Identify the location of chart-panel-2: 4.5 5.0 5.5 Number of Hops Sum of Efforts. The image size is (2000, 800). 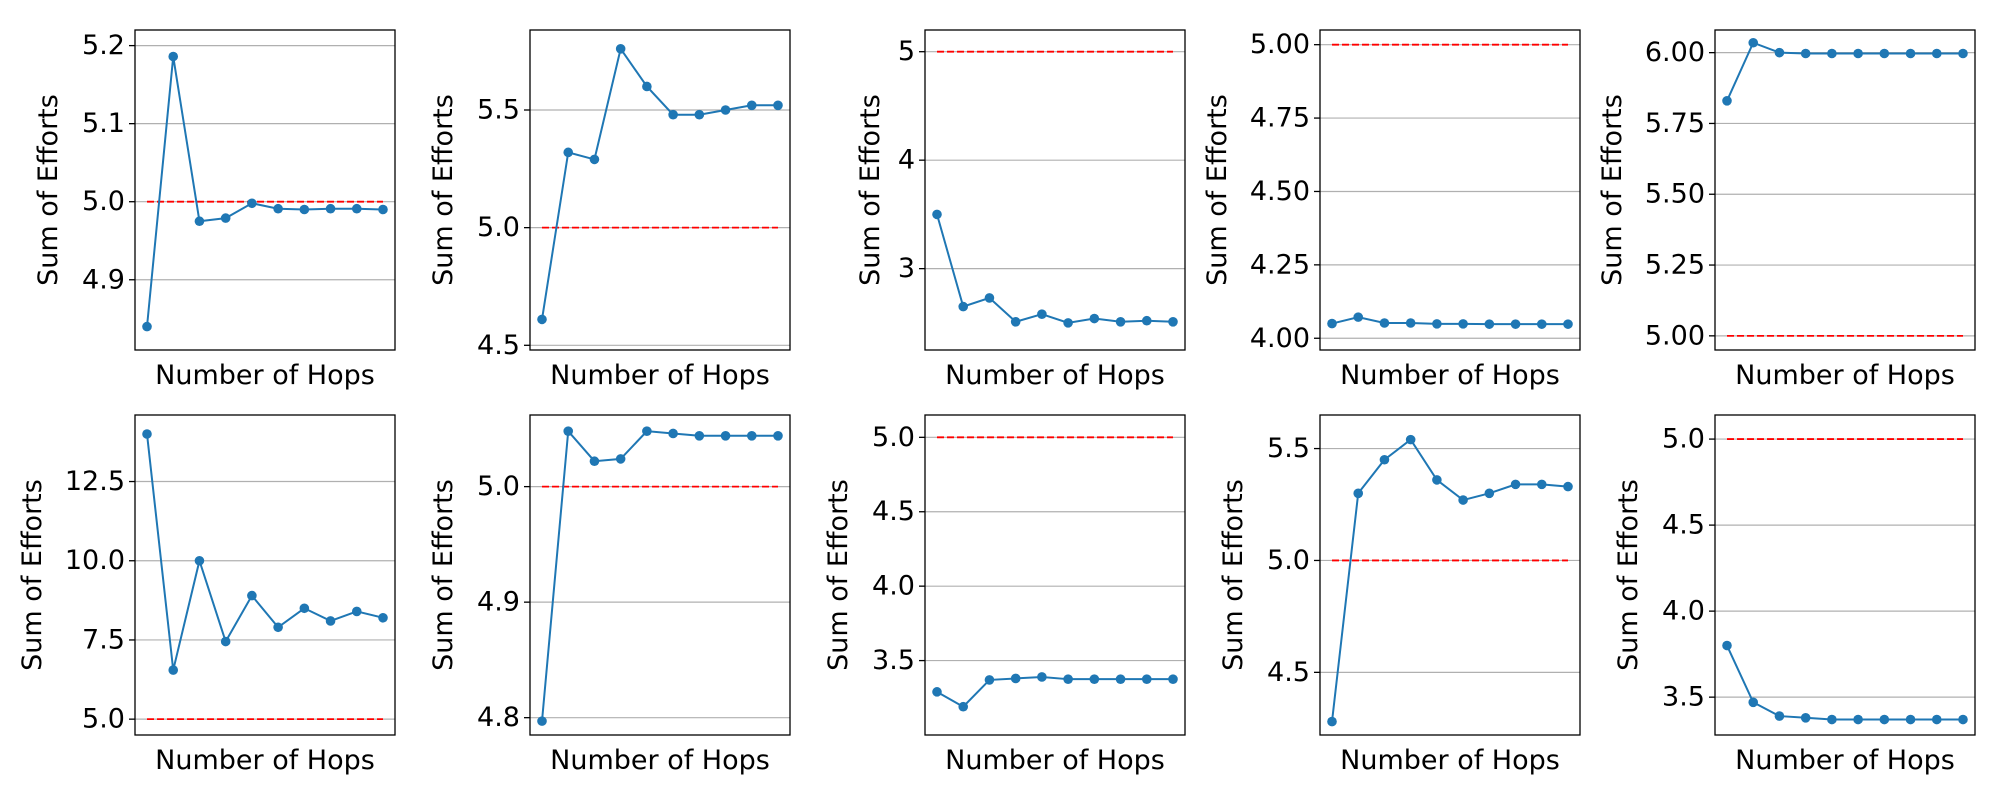
(609, 210).